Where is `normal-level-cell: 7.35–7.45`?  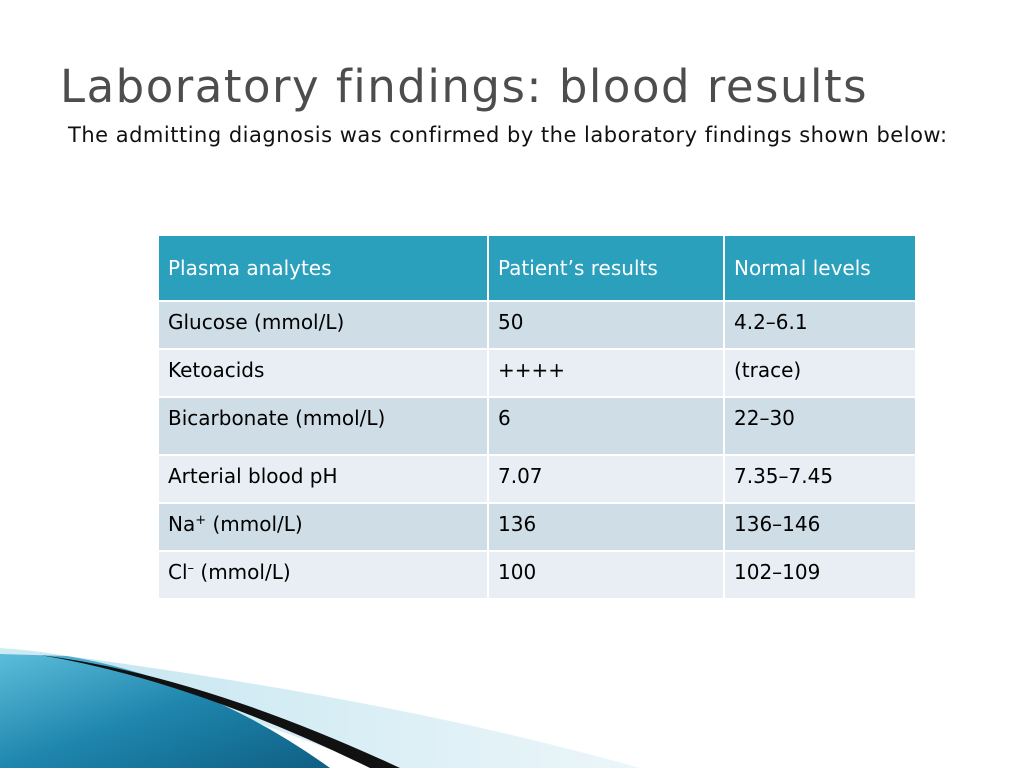 normal-level-cell: 7.35–7.45 is located at coordinates (820, 479).